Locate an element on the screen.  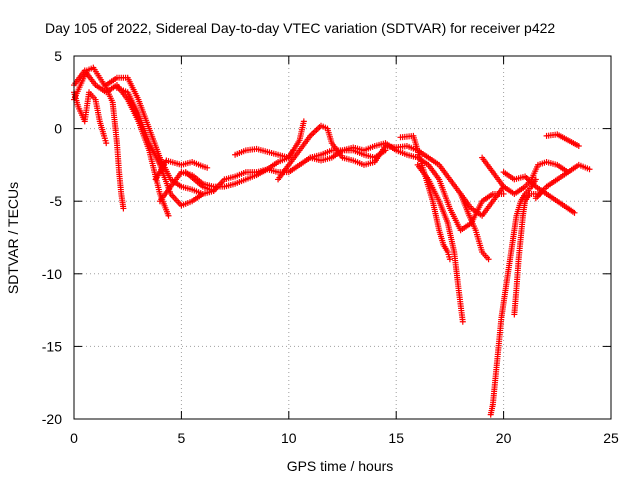
y-tick-label: -5 is located at coordinates (56, 201).